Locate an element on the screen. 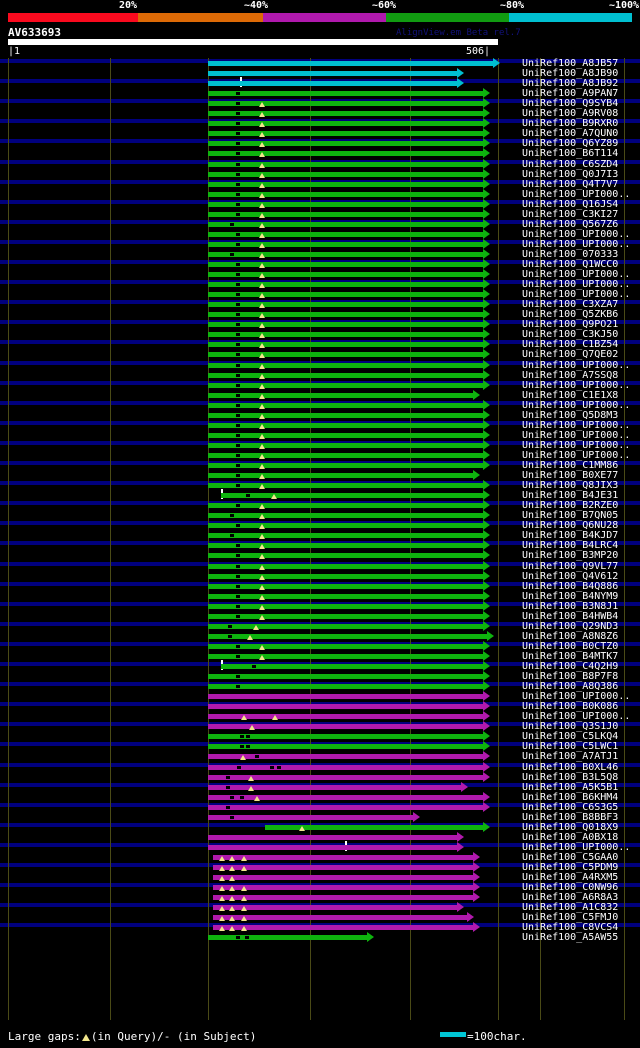 The height and width of the screenshot is (1048, 640). hit-label: UniRef100_B3L5Q8 is located at coordinates (570, 777).